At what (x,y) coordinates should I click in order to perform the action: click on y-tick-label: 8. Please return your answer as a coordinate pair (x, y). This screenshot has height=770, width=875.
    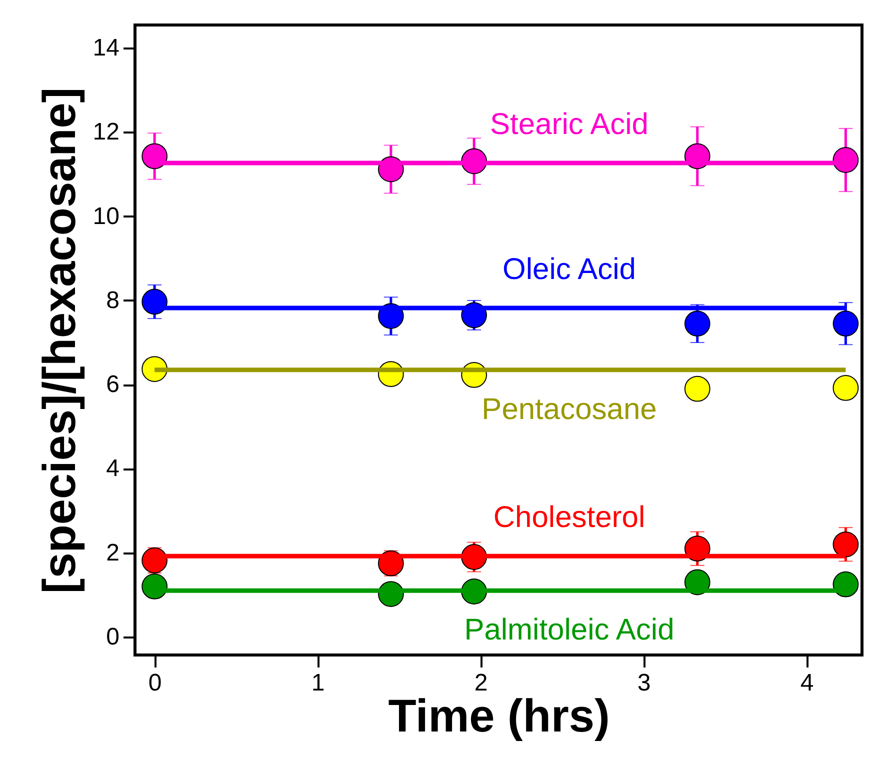
    Looking at the image, I should click on (113, 300).